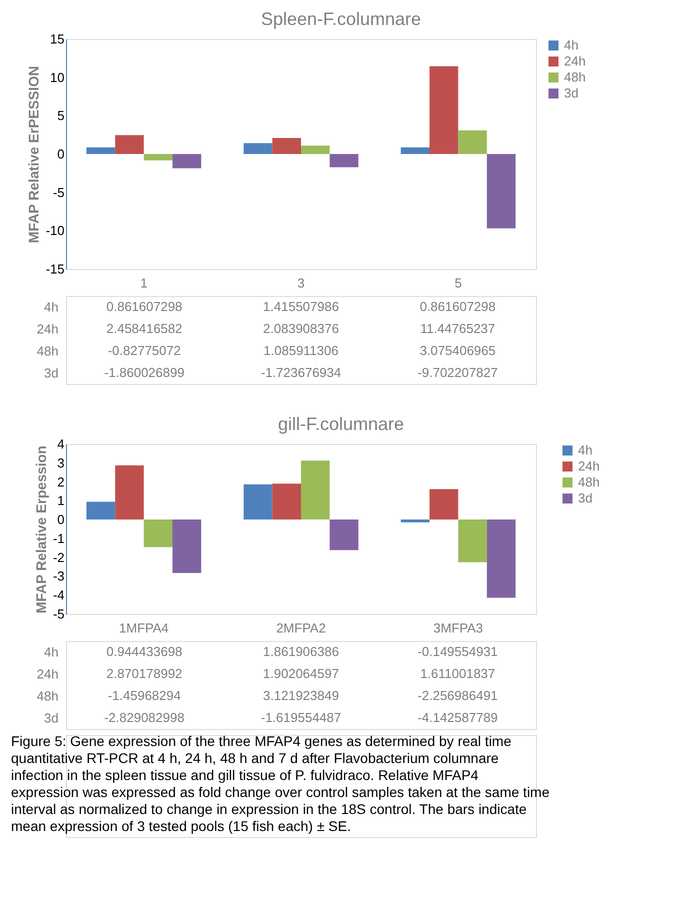  I want to click on data-label: 1.611001837, so click(458, 673).